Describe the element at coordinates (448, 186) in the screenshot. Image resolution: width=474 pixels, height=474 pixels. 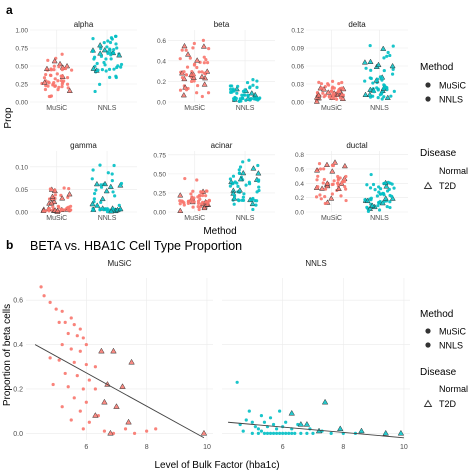
I see `legend-disease-t2d: T2D` at that location.